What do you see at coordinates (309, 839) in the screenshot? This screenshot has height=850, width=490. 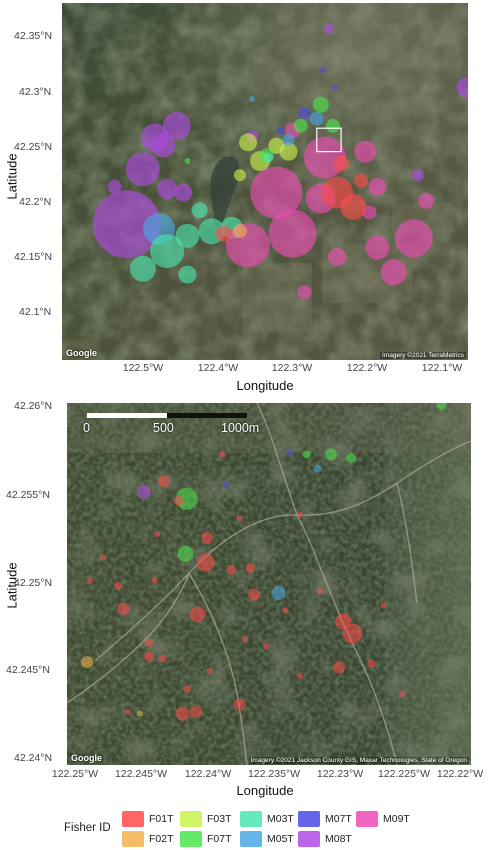 I see `legend-key-m08t` at bounding box center [309, 839].